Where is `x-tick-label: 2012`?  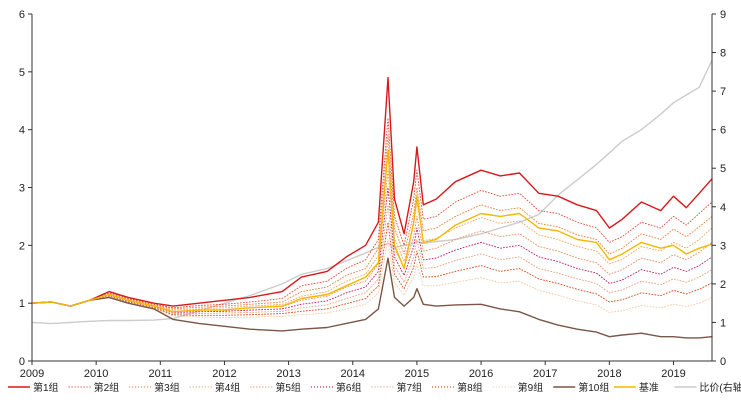
x-tick-label: 2012 is located at coordinates (224, 374).